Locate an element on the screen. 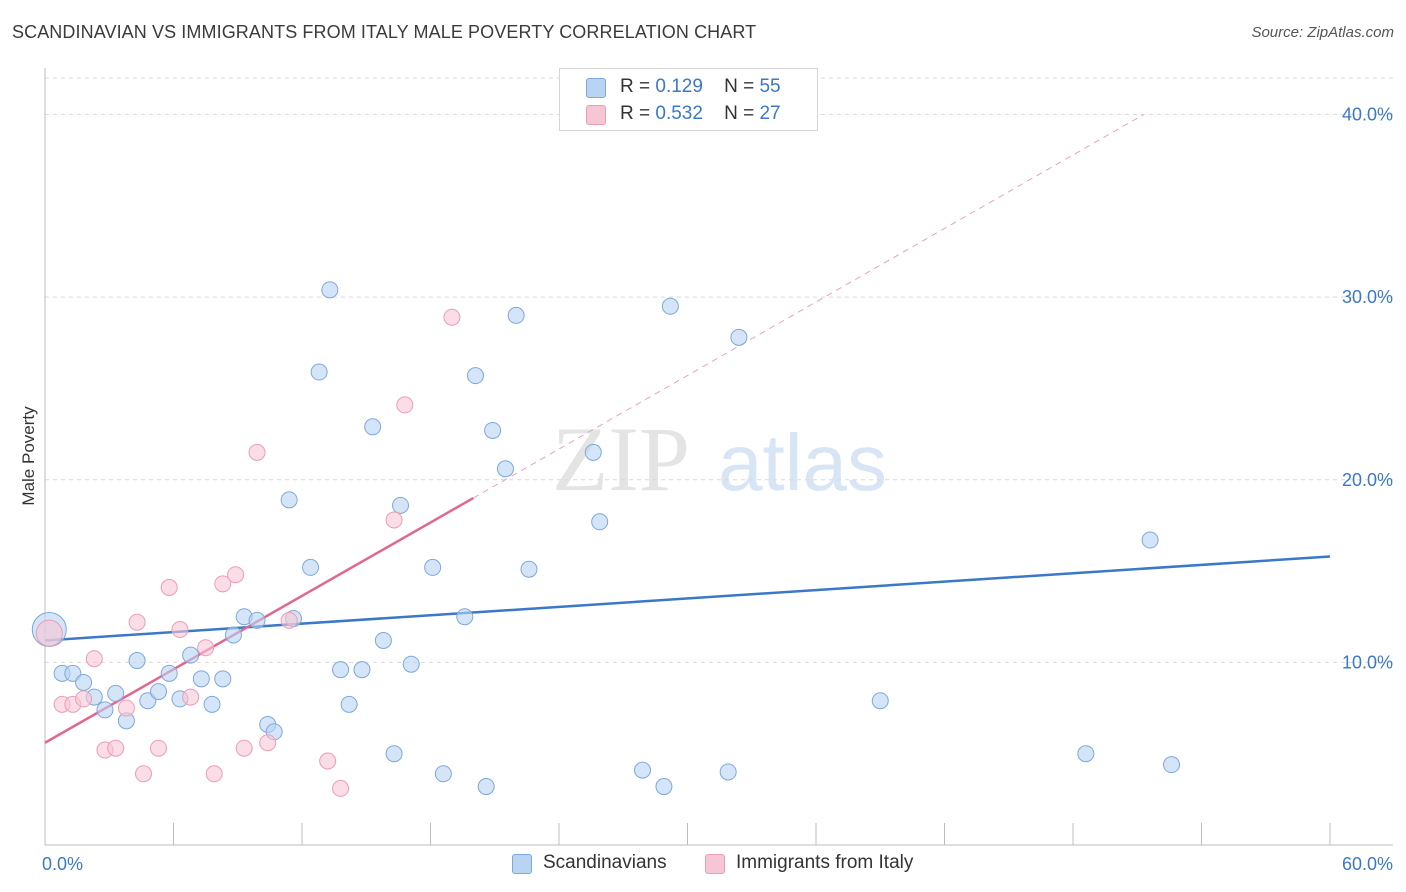  watermark-atlas: atlas is located at coordinates (802, 462).